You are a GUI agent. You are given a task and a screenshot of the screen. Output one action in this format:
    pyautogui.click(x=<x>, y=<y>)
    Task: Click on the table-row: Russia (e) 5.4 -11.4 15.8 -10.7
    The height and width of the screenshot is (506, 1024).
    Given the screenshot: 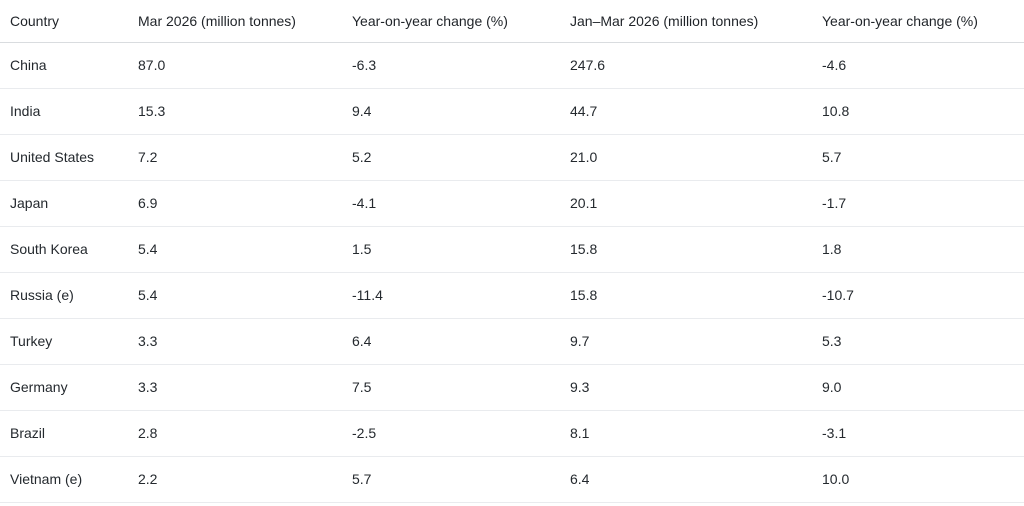 What is the action you would take?
    pyautogui.click(x=512, y=295)
    